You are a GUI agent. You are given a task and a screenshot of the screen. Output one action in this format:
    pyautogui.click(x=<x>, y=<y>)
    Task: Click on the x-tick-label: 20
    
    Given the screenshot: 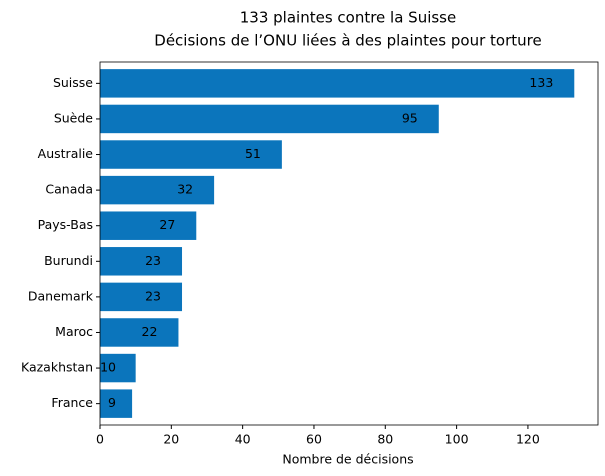 What is the action you would take?
    pyautogui.click(x=171, y=439)
    